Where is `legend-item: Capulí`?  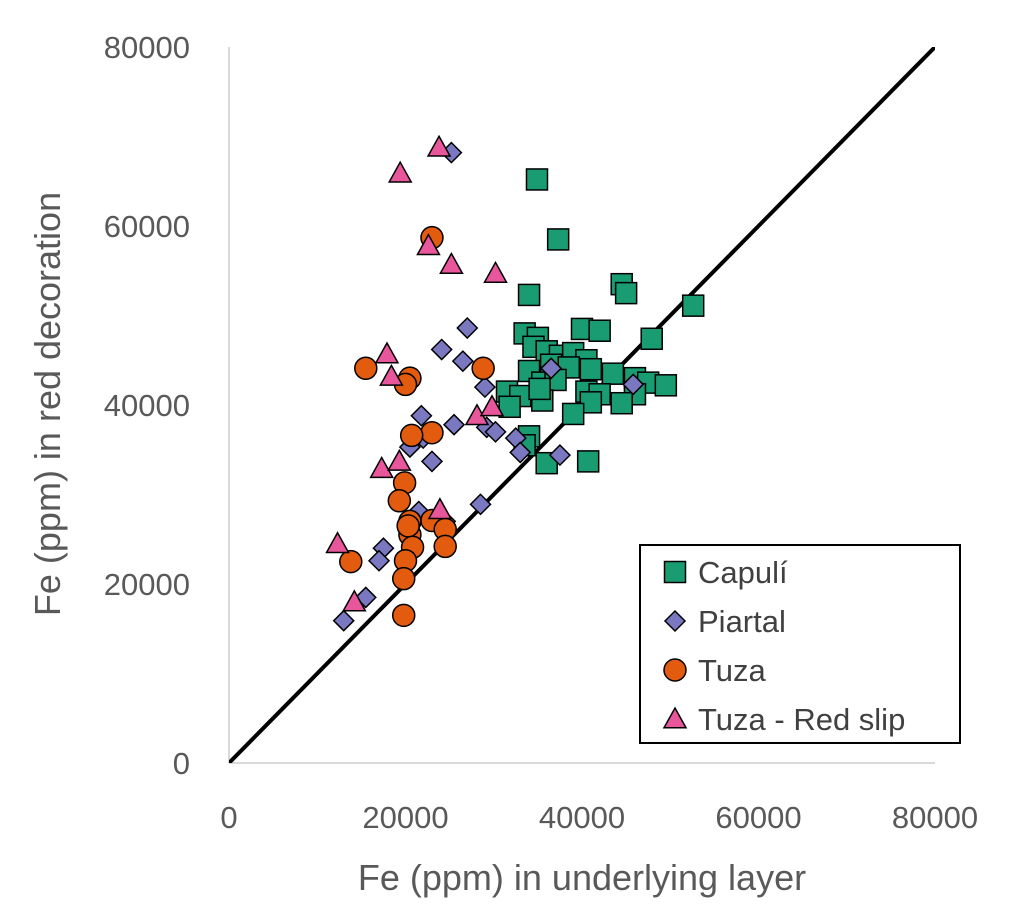
legend-item: Capulí is located at coordinates (725, 572).